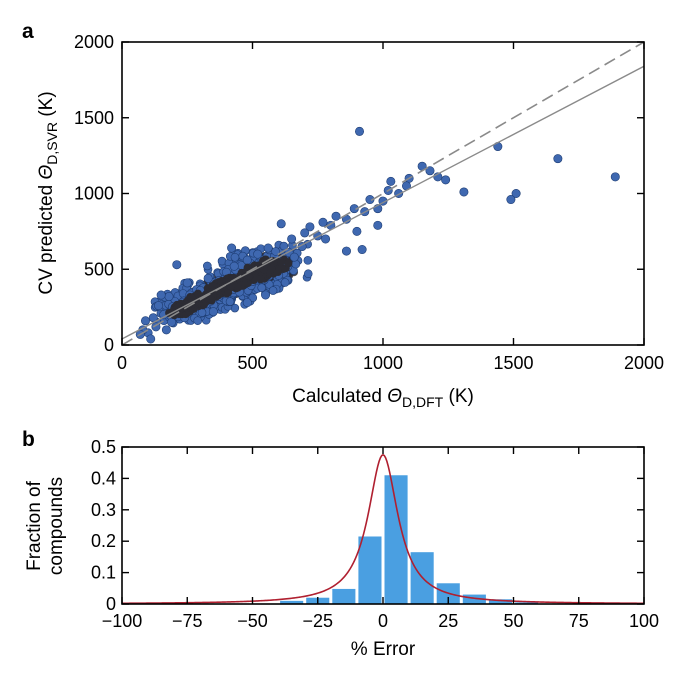 The height and width of the screenshot is (677, 689). Describe the element at coordinates (383, 363) in the screenshot. I see `x-tick-label: 1000` at that location.